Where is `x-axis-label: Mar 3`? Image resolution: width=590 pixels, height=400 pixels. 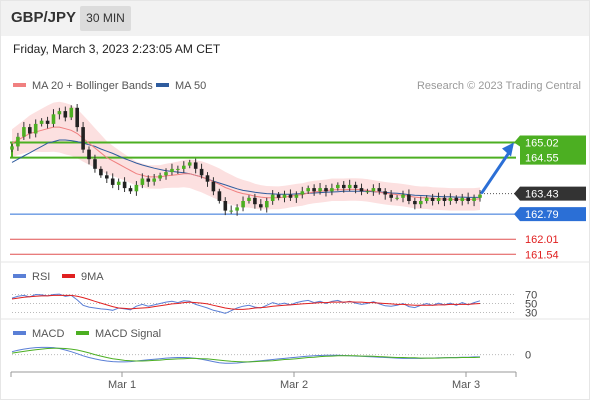
x-axis-label: Mar 3 is located at coordinates (466, 385).